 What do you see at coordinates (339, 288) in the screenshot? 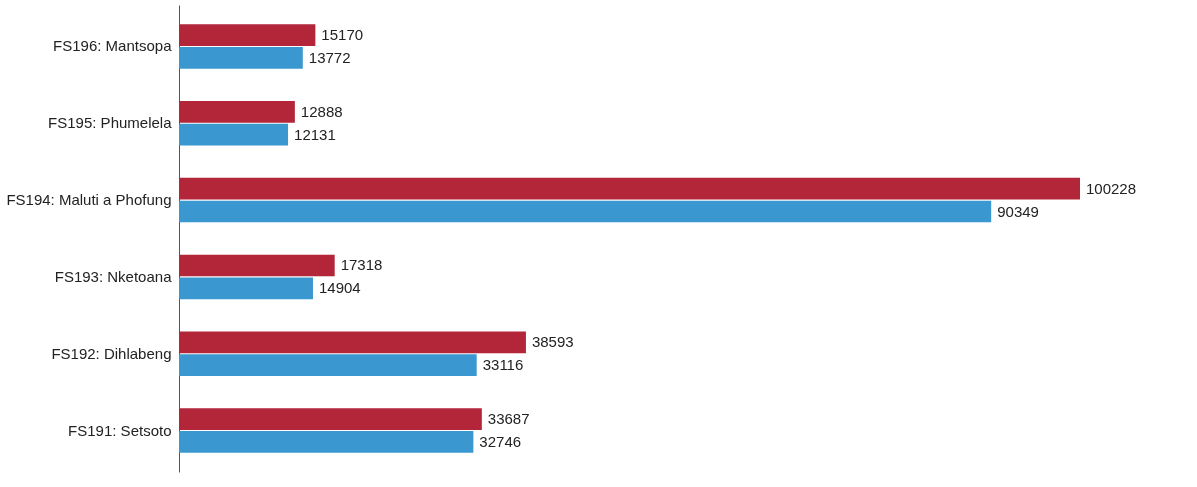
I see `data-label: 14904` at bounding box center [339, 288].